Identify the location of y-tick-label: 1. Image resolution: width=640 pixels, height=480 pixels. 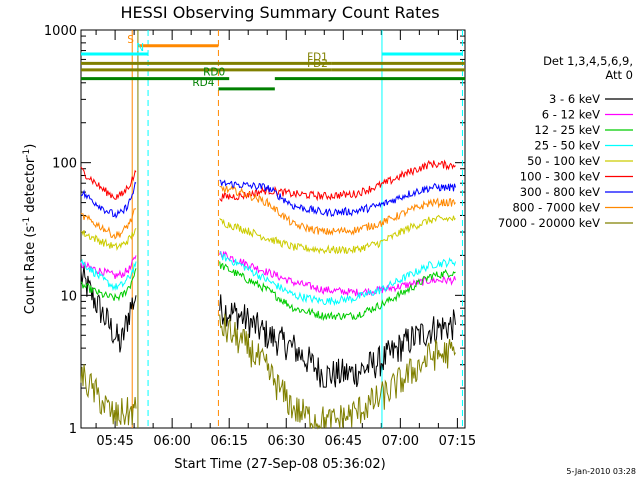
(73, 429).